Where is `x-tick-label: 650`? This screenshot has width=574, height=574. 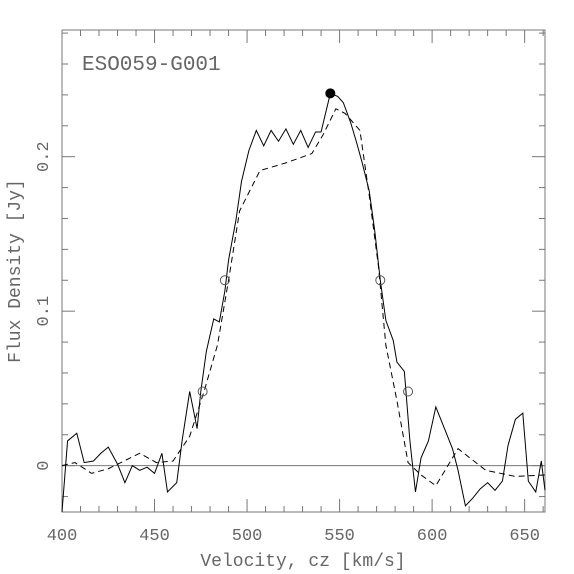
x-tick-label: 650 is located at coordinates (524, 536).